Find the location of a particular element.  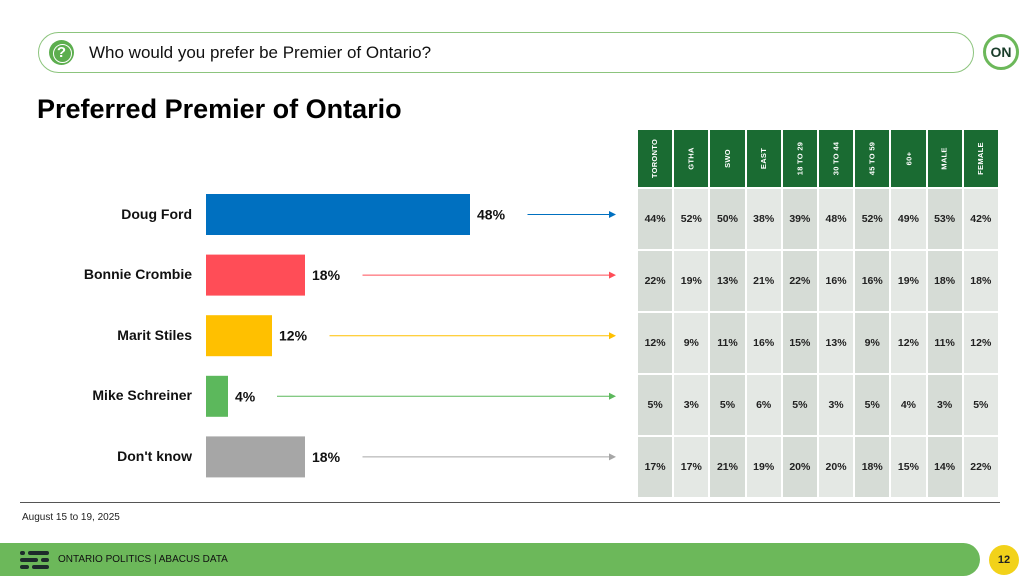

bar-value-label-3: 4% is located at coordinates (245, 396).